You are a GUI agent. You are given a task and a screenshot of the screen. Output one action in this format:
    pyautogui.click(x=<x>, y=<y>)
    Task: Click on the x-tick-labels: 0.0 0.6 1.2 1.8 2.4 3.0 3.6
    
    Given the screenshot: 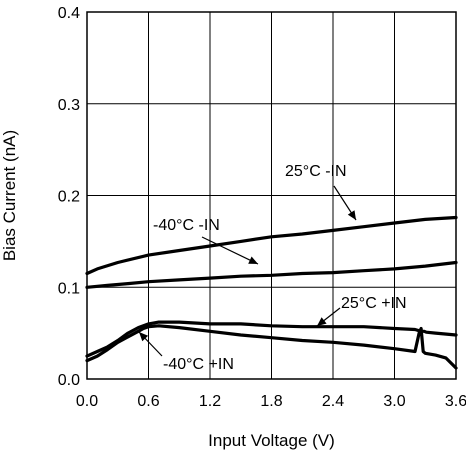 What is the action you would take?
    pyautogui.click(x=271, y=401)
    